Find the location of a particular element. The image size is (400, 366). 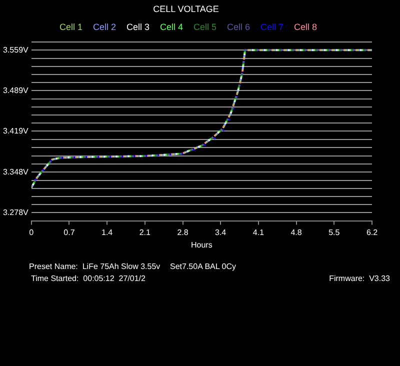

y-tick-label: 3.348V is located at coordinates (16, 171).